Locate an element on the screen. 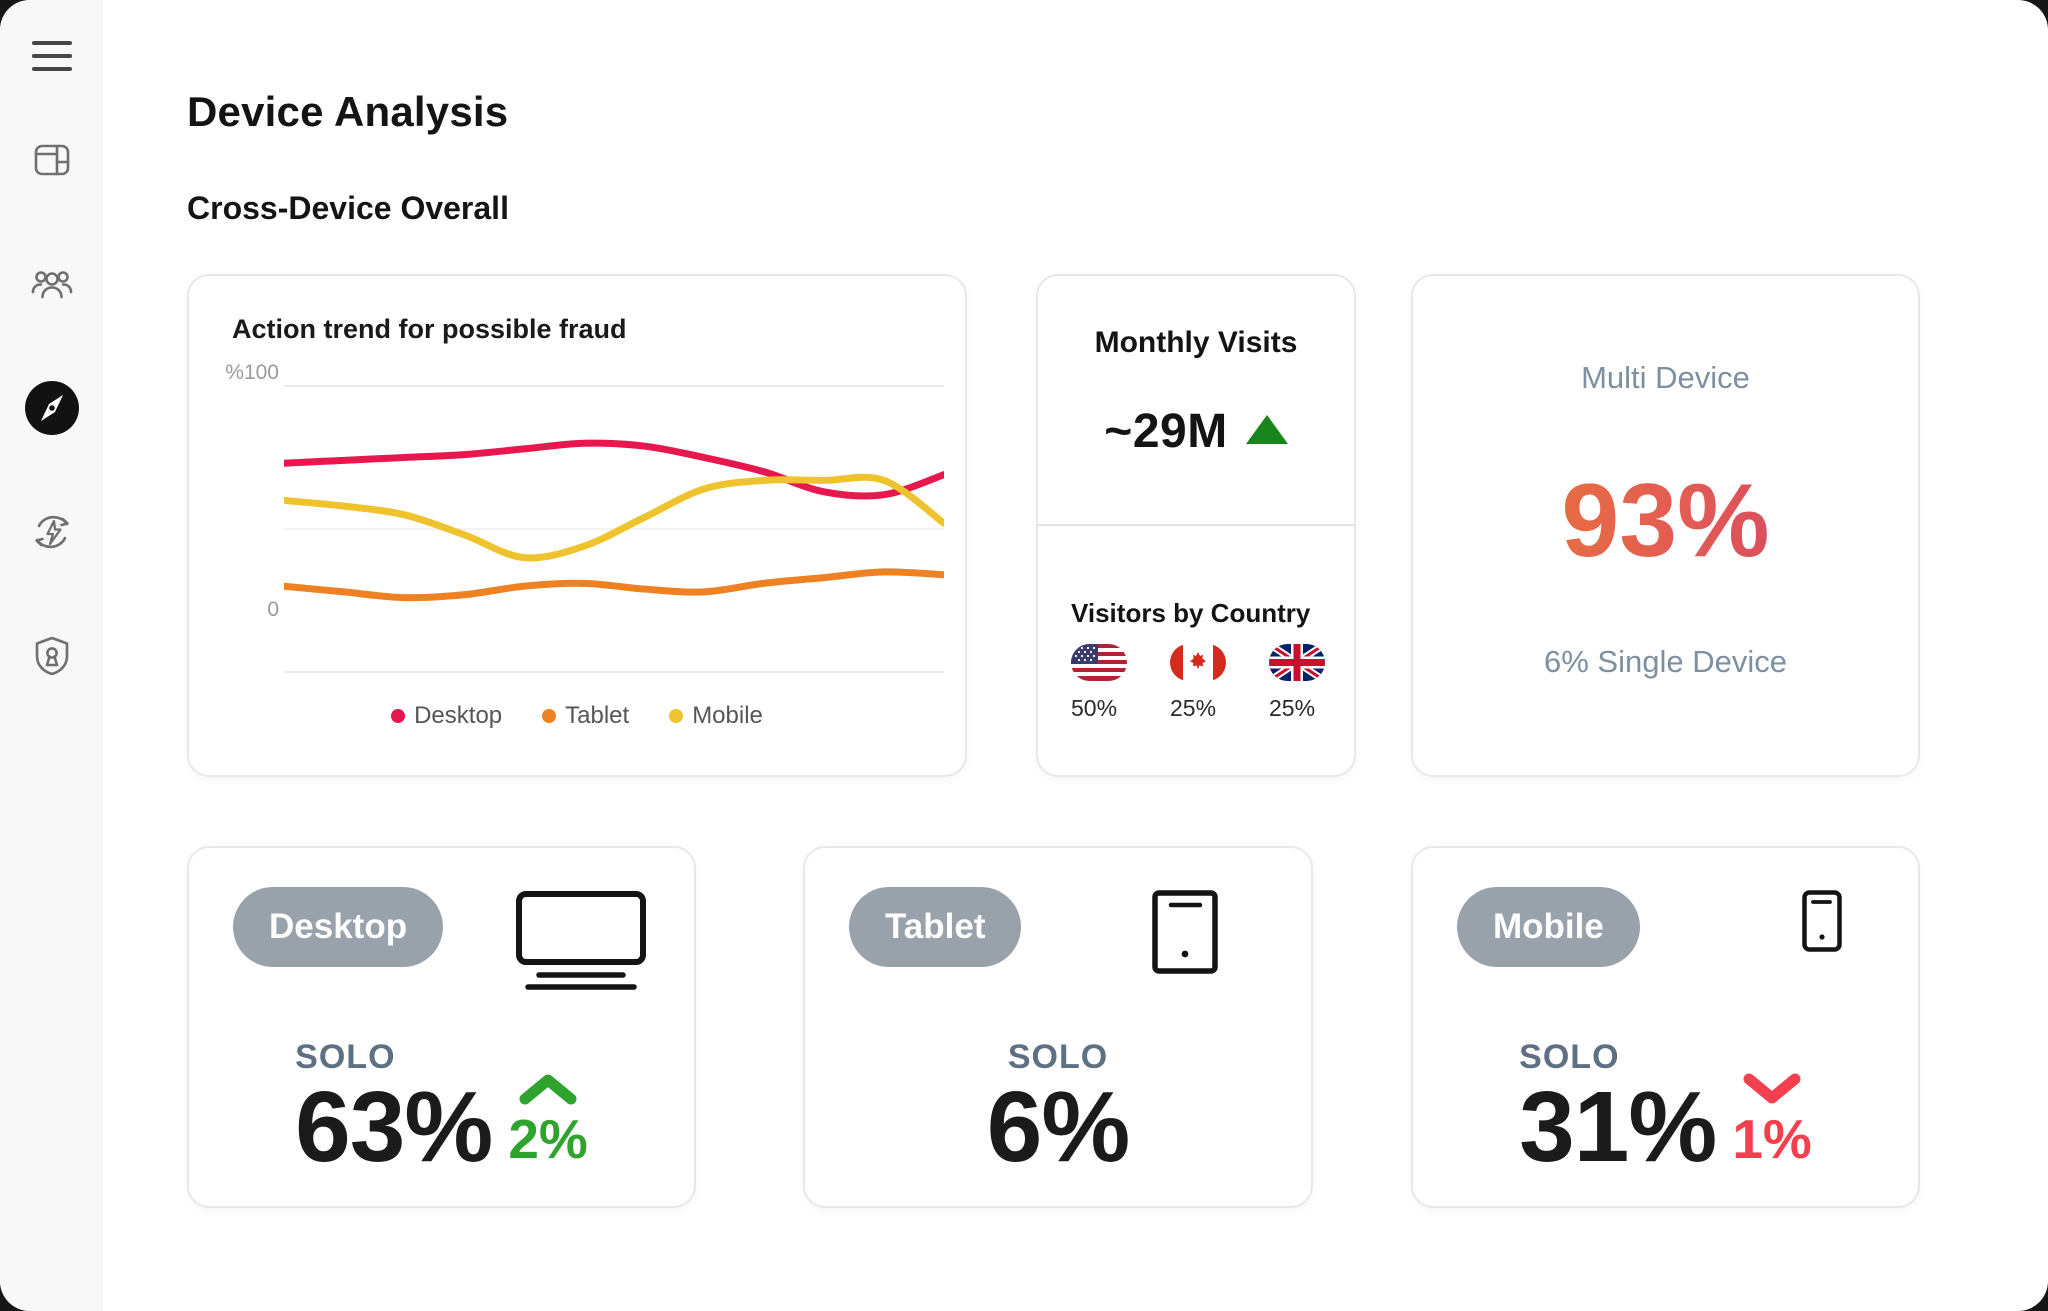 The image size is (2048, 1311). sidebar-item-users is located at coordinates (52, 286).